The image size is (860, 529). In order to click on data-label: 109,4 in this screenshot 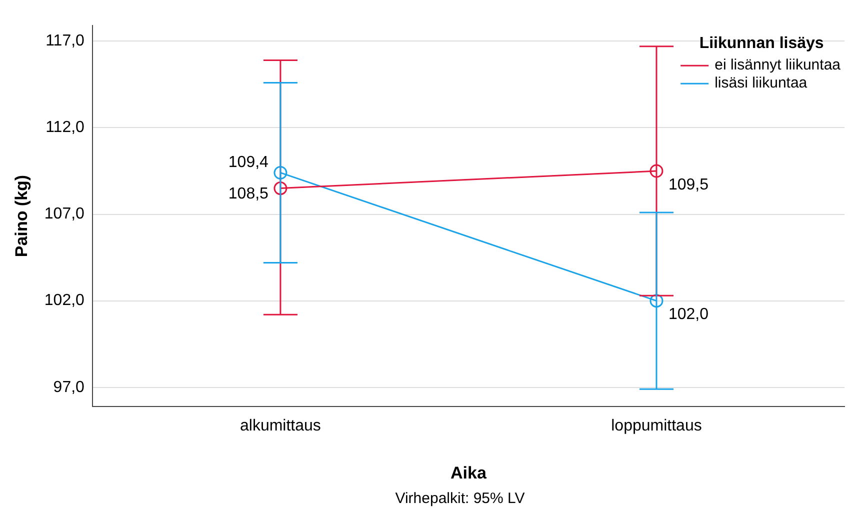, I will do `click(248, 163)`.